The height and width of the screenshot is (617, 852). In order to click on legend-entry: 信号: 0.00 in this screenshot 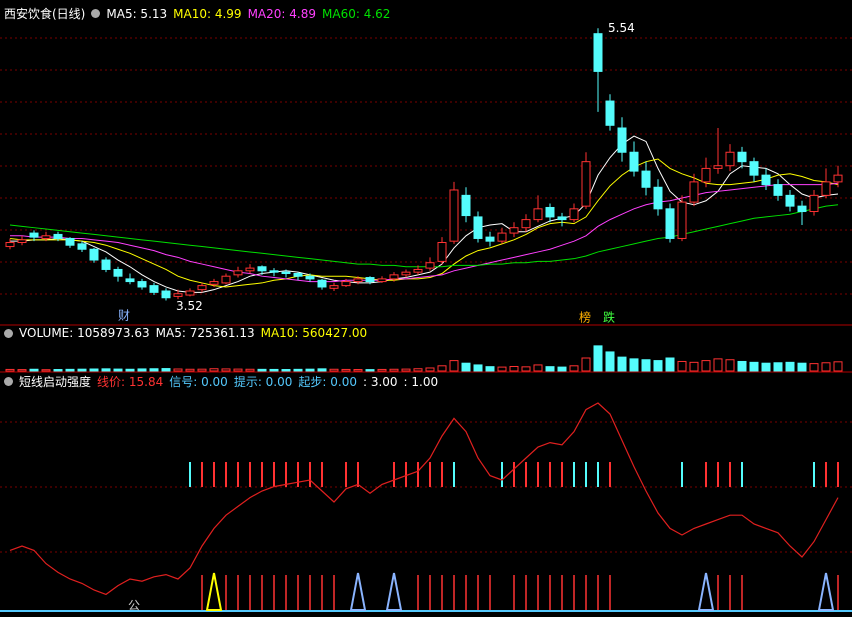, I will do `click(198, 382)`.